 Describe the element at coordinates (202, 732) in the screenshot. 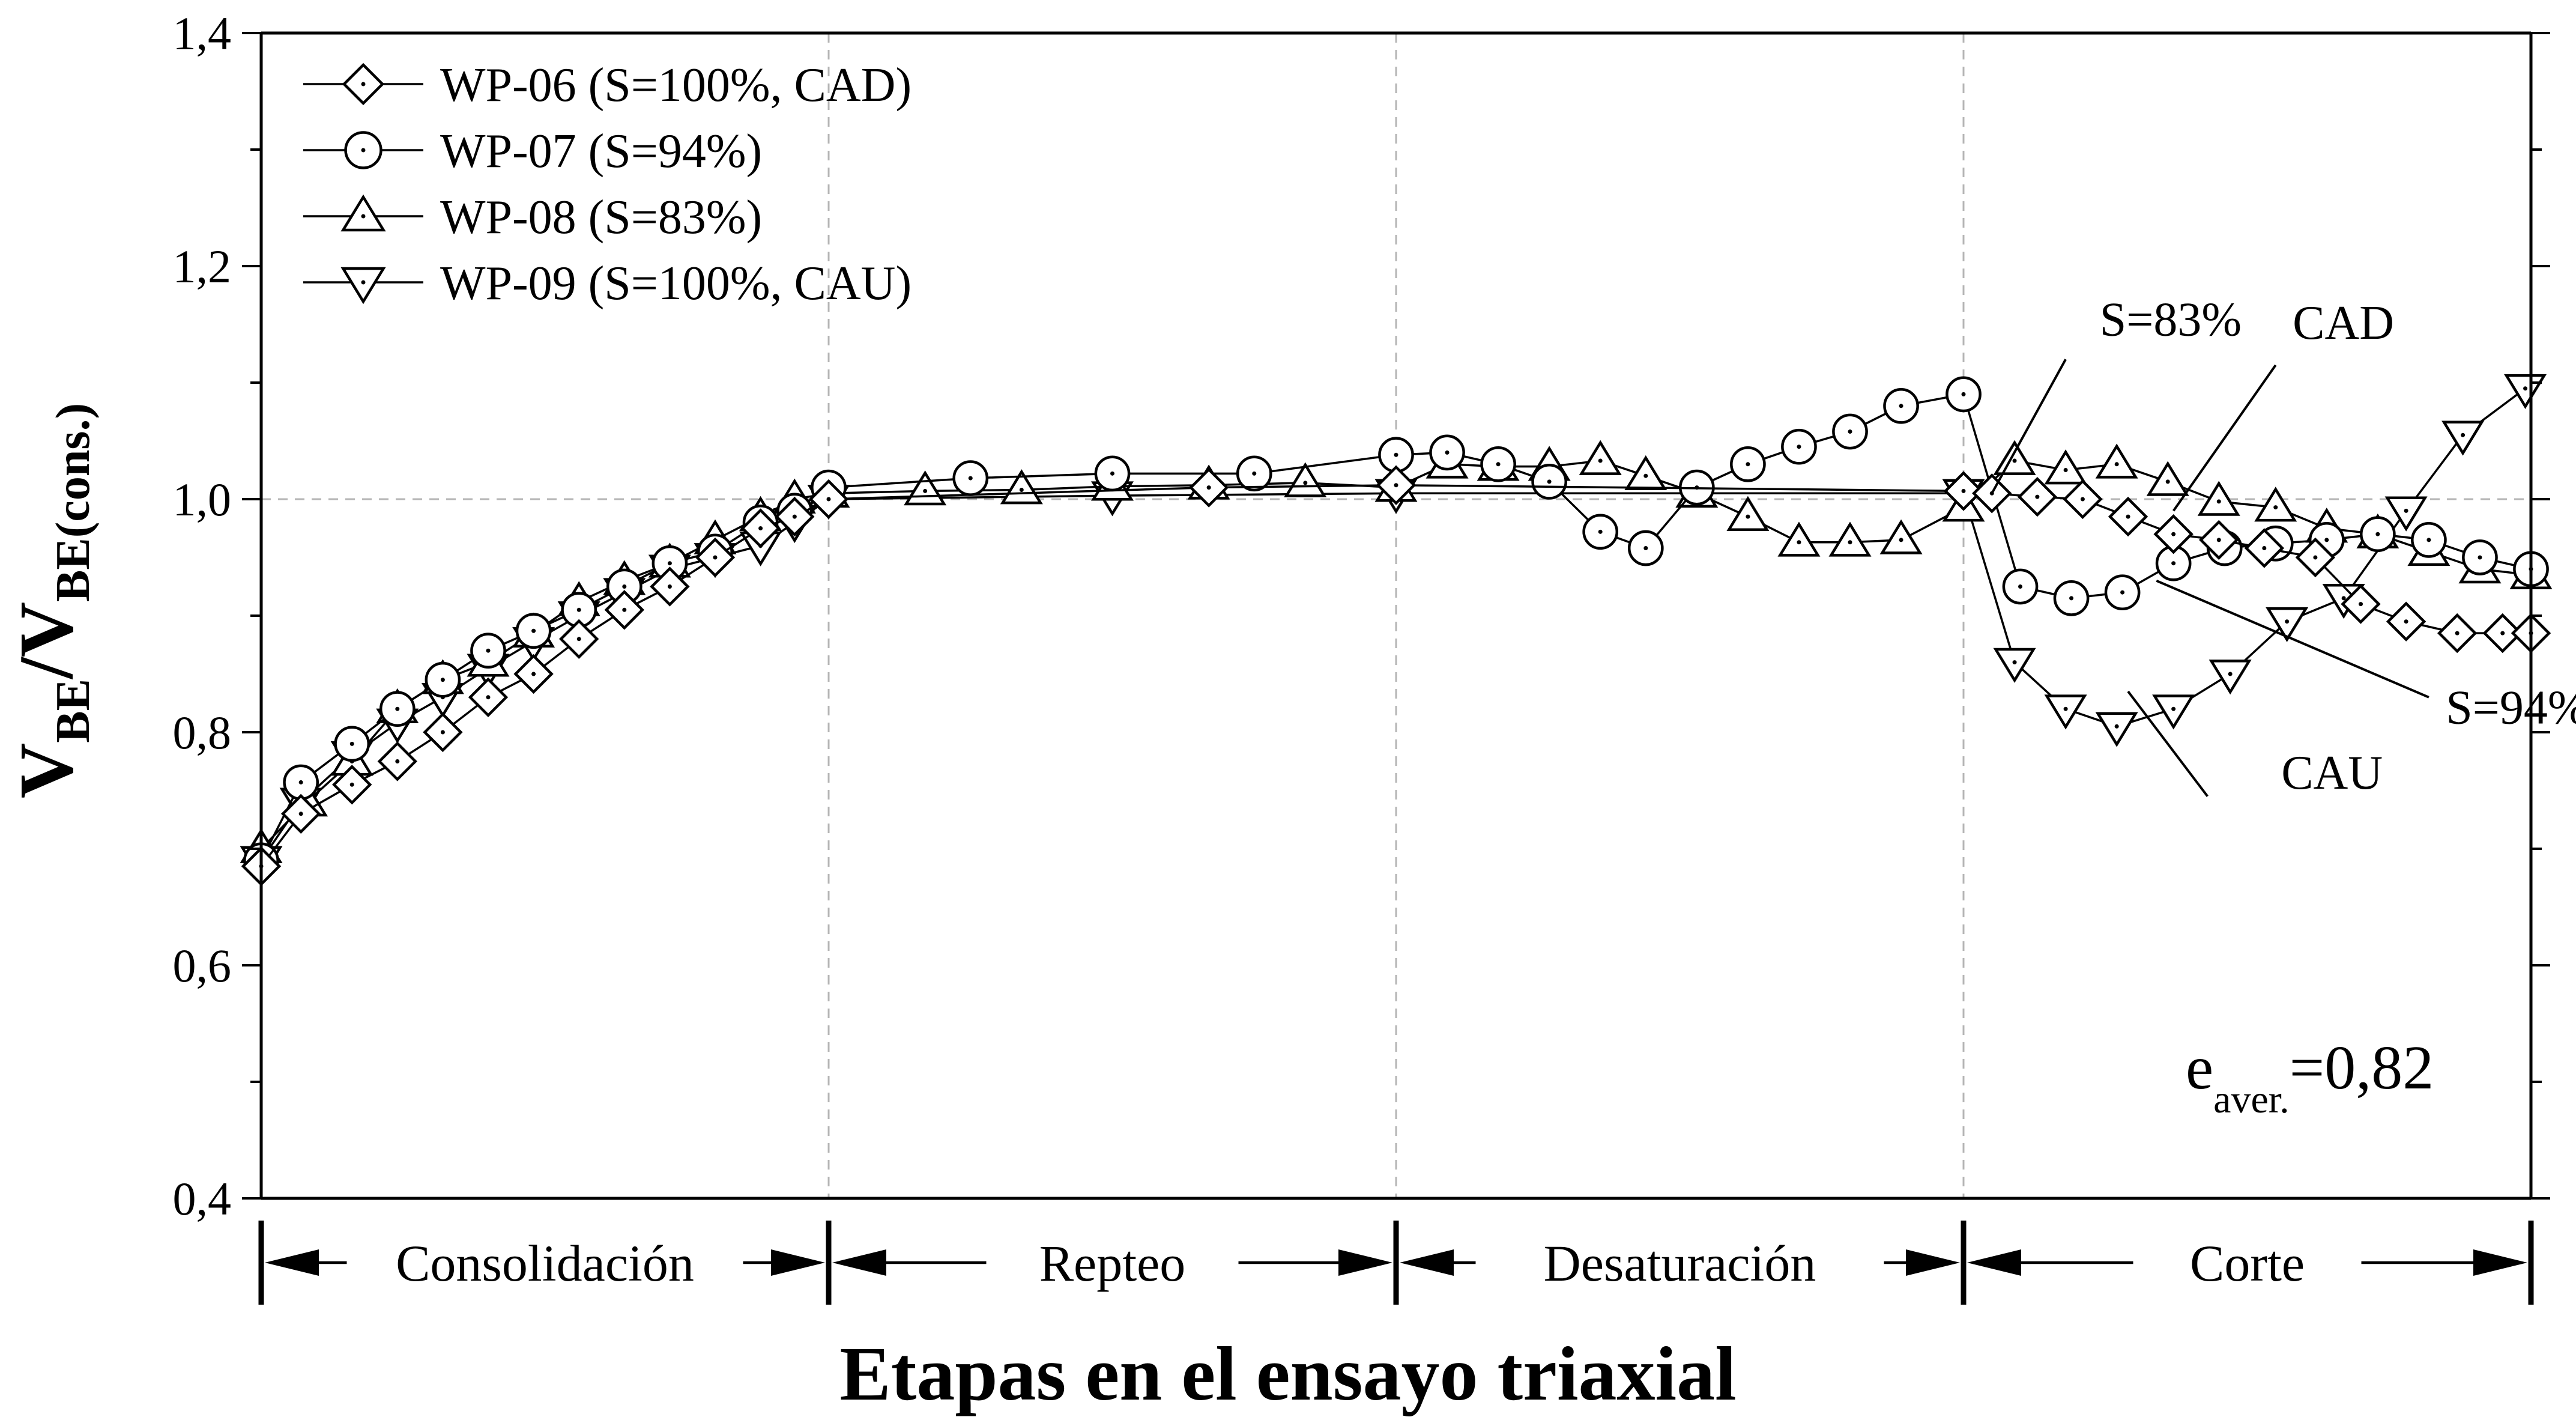

I see `y-tick-label: 0,8` at that location.